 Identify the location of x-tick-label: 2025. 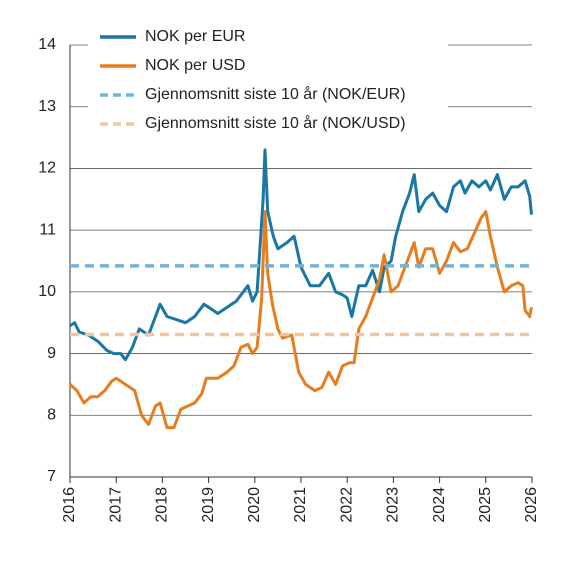
(485, 505).